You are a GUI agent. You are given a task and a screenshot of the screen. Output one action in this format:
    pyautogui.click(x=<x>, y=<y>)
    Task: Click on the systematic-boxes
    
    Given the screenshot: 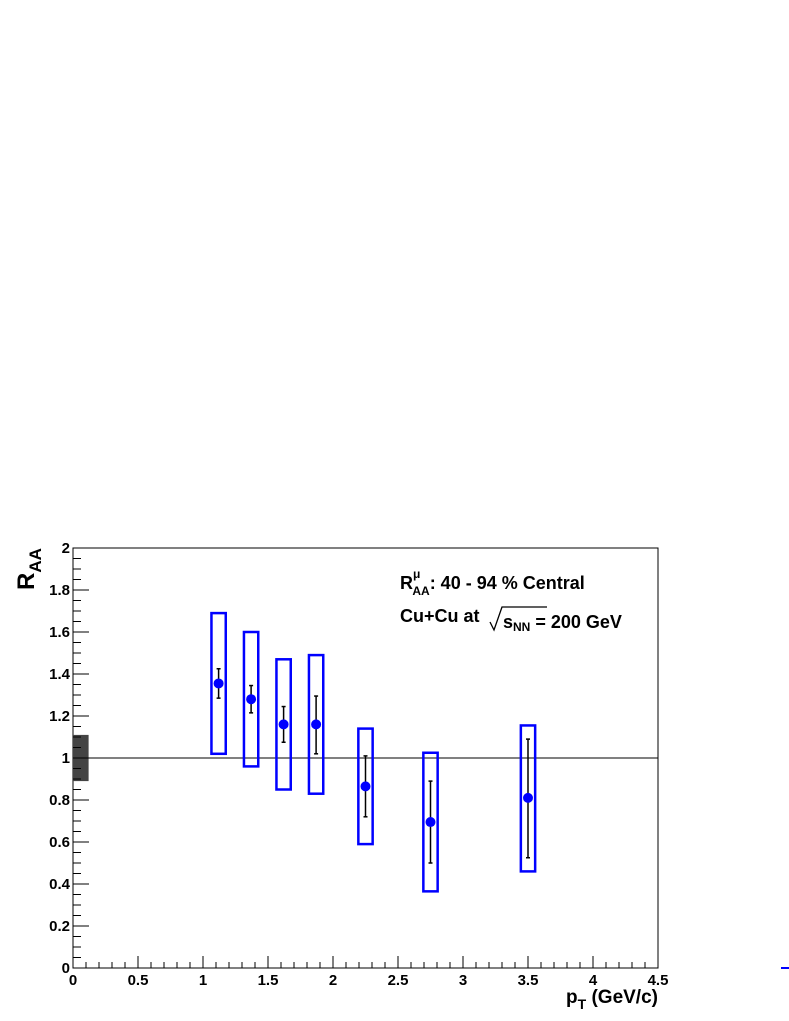 What is the action you would take?
    pyautogui.click(x=373, y=752)
    